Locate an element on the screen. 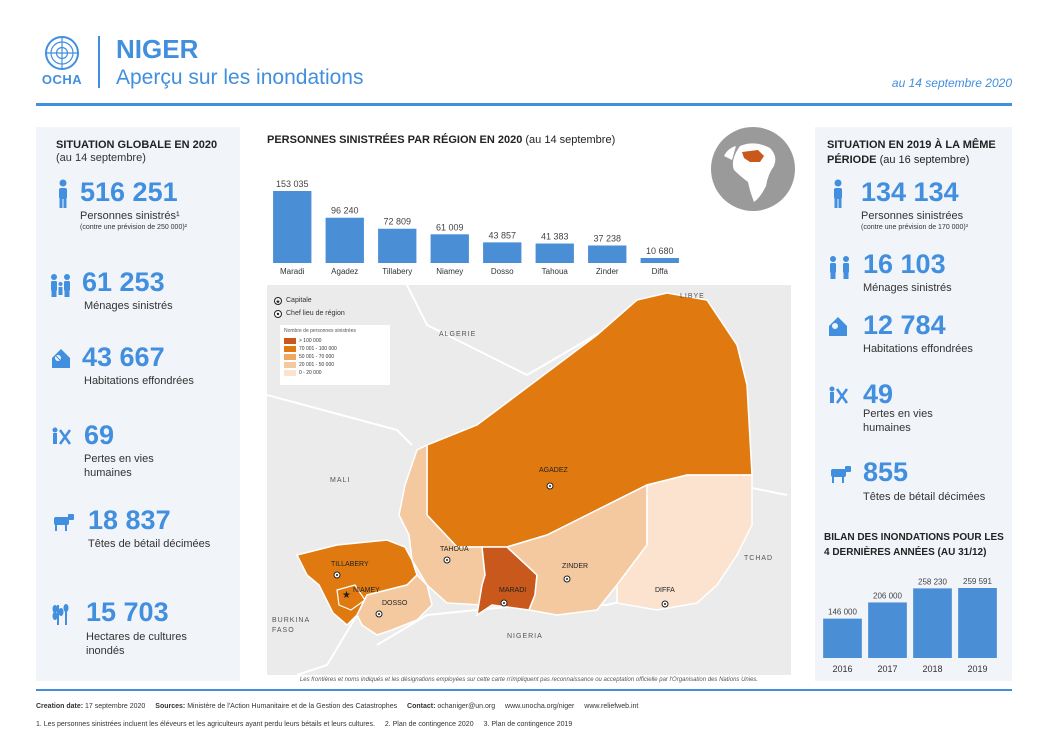  country-label-faso: FASO is located at coordinates (283, 630).